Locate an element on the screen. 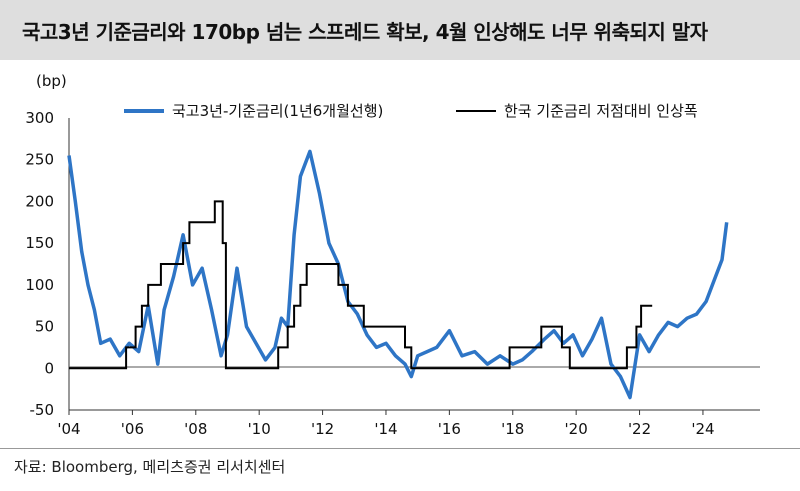 This screenshot has height=491, width=800. y-axis-unit: (bp) is located at coordinates (51, 81).